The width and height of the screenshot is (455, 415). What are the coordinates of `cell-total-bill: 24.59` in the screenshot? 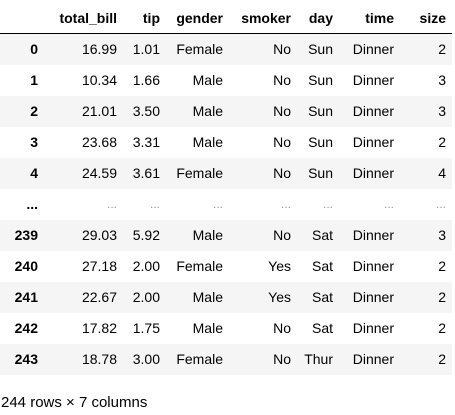 It's located at (99, 173).